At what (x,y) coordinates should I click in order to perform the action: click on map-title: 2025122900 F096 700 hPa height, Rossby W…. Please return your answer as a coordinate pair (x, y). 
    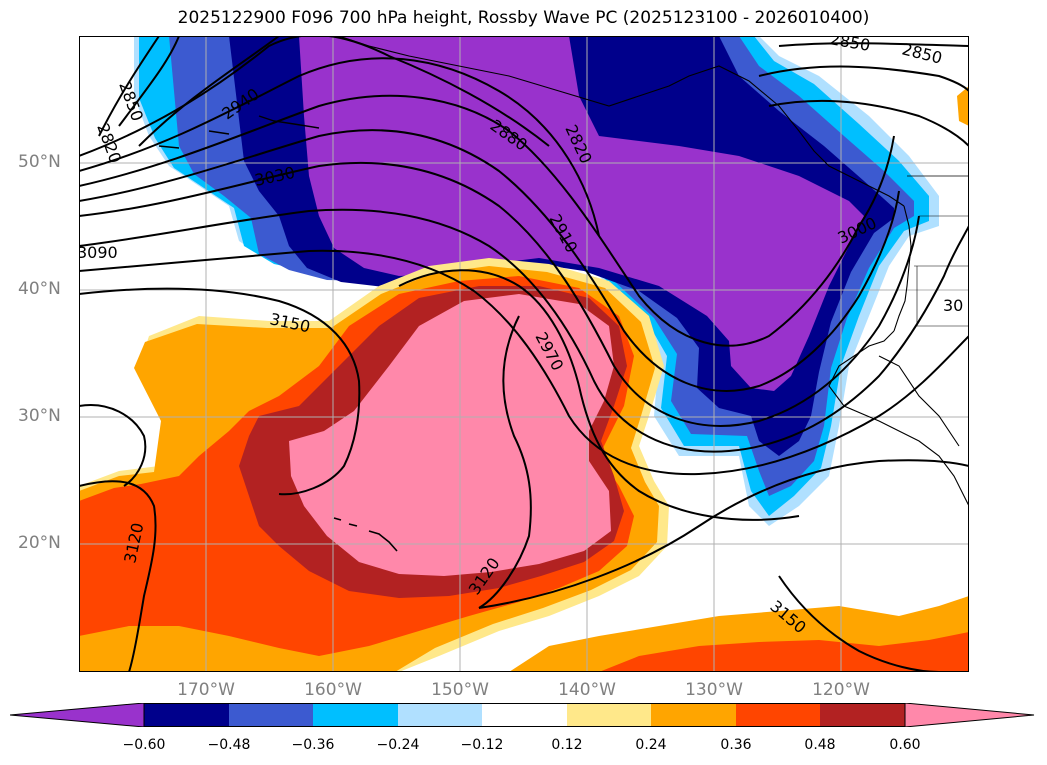
    Looking at the image, I should click on (523, 18).